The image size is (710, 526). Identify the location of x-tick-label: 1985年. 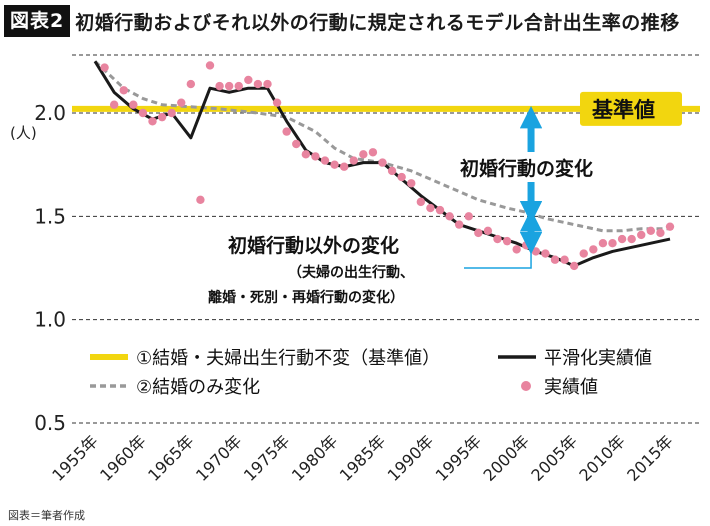
(363, 458).